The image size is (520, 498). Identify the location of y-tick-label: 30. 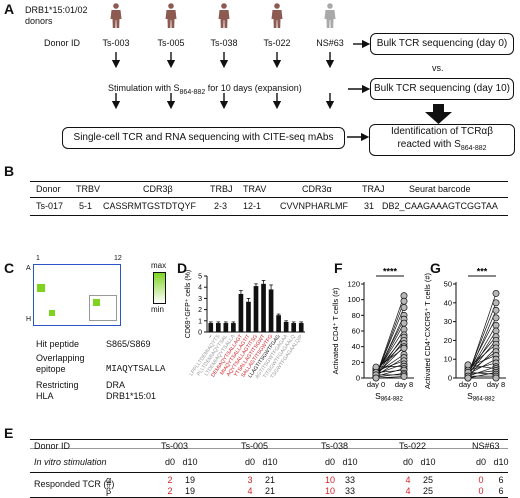
(448, 321).